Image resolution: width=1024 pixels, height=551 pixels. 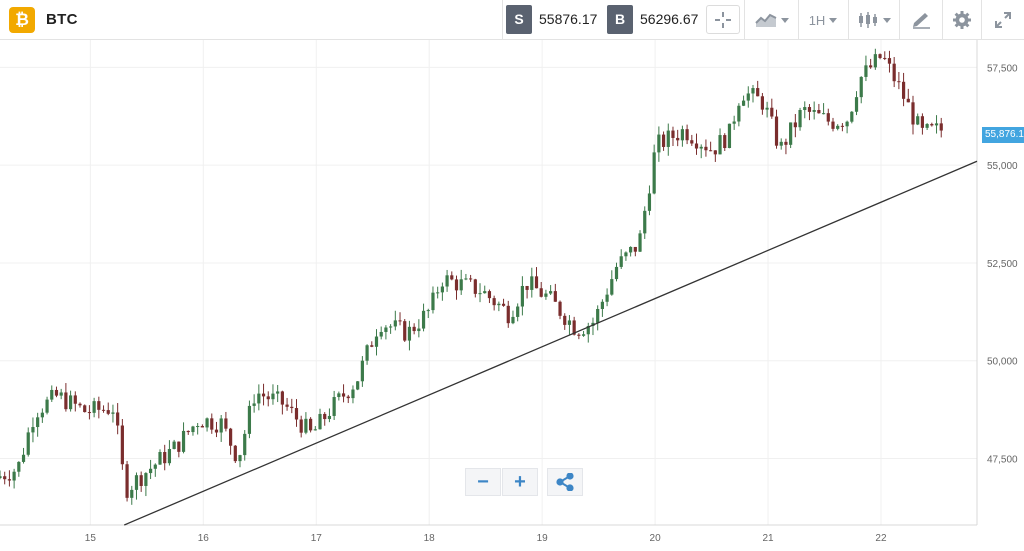 I want to click on zoom-out-button: −, so click(x=483, y=482).